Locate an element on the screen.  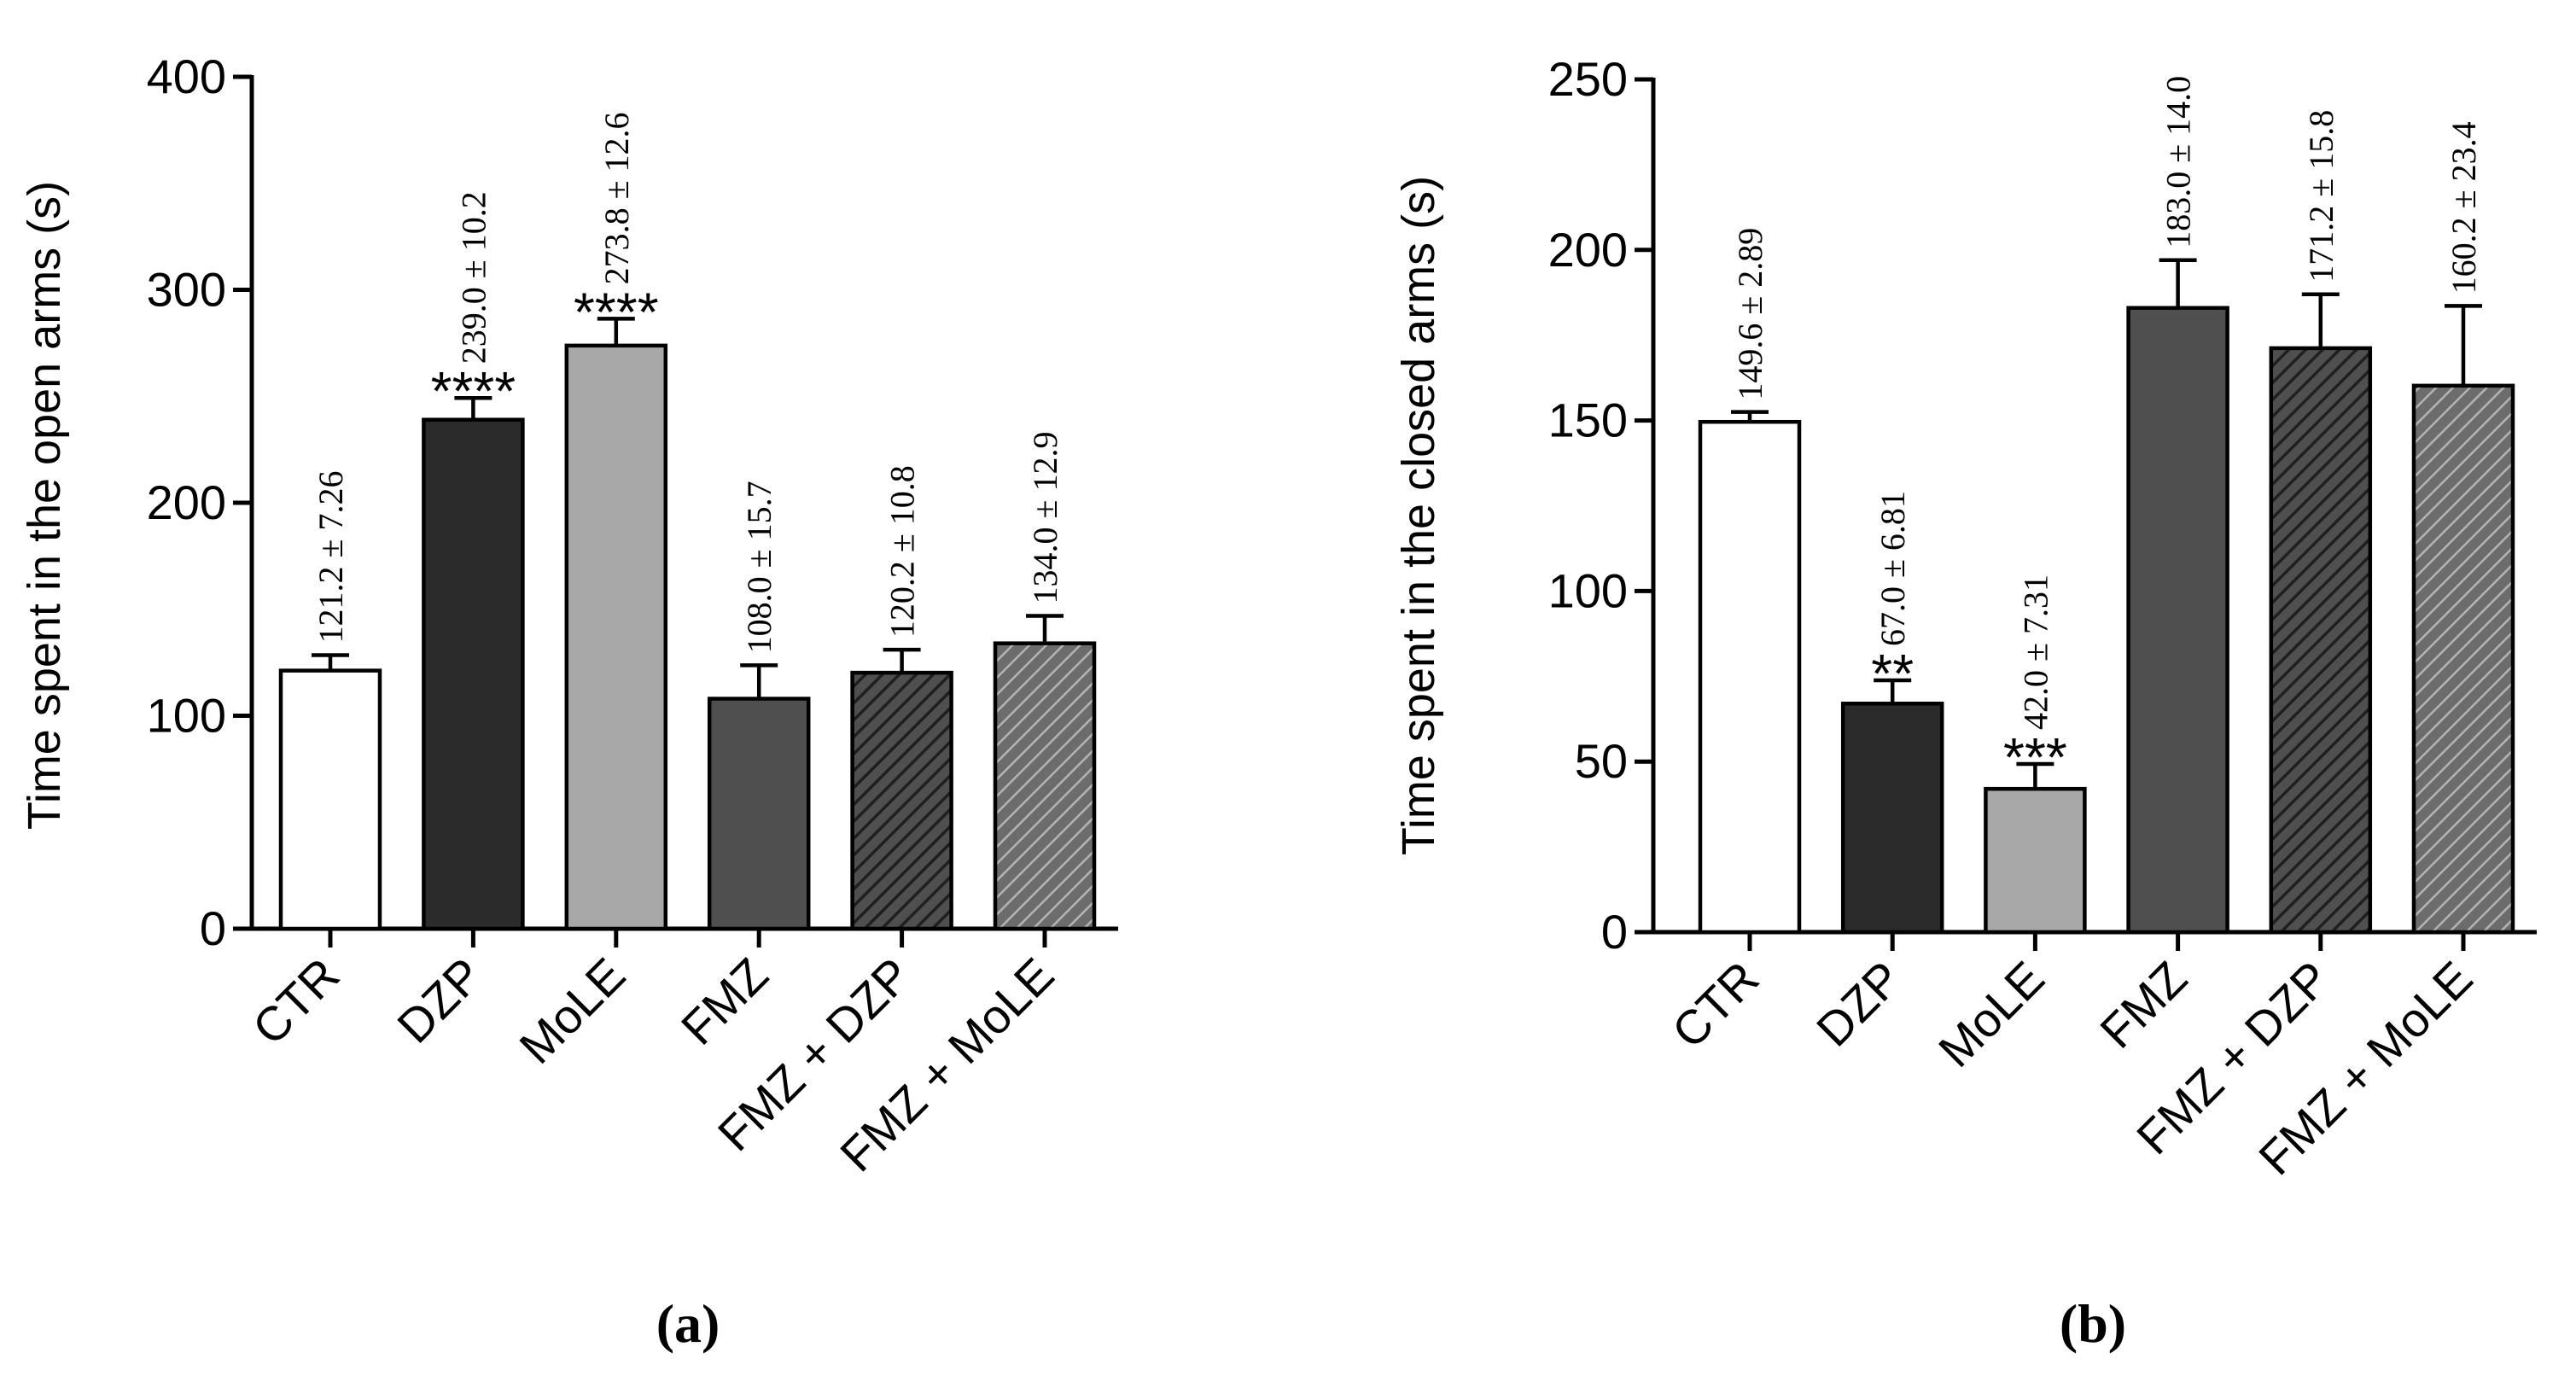
y-axis-label: Time spent in the closed arms (s) is located at coordinates (1418, 515).